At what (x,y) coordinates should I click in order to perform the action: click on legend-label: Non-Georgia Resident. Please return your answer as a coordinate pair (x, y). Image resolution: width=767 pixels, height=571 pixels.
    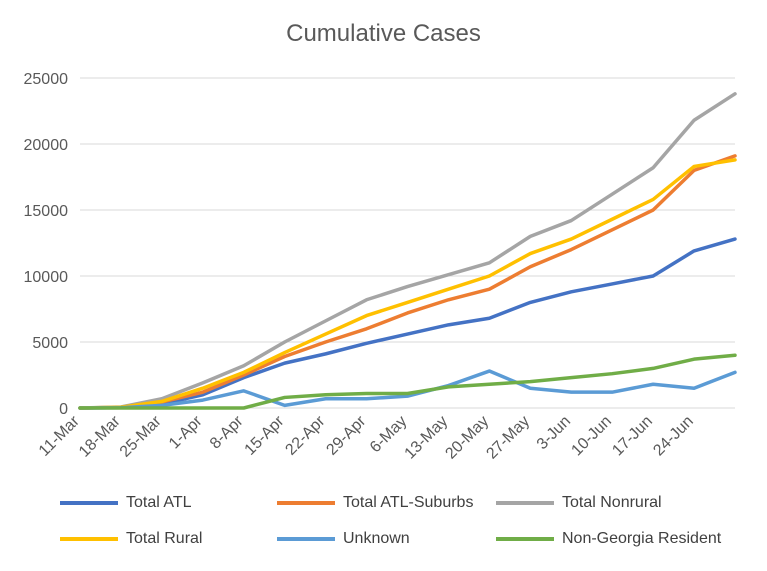
    Looking at the image, I should click on (642, 538).